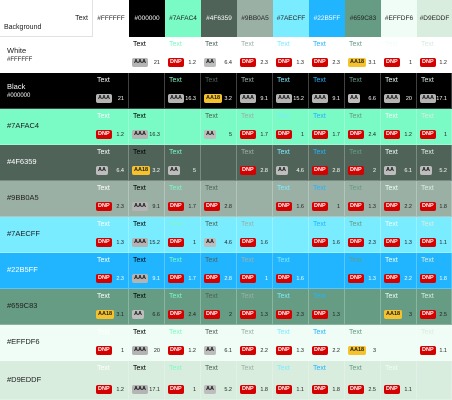  Describe the element at coordinates (291, 163) in the screenshot. I see `contrast-cell: Text AA 4.6` at that location.